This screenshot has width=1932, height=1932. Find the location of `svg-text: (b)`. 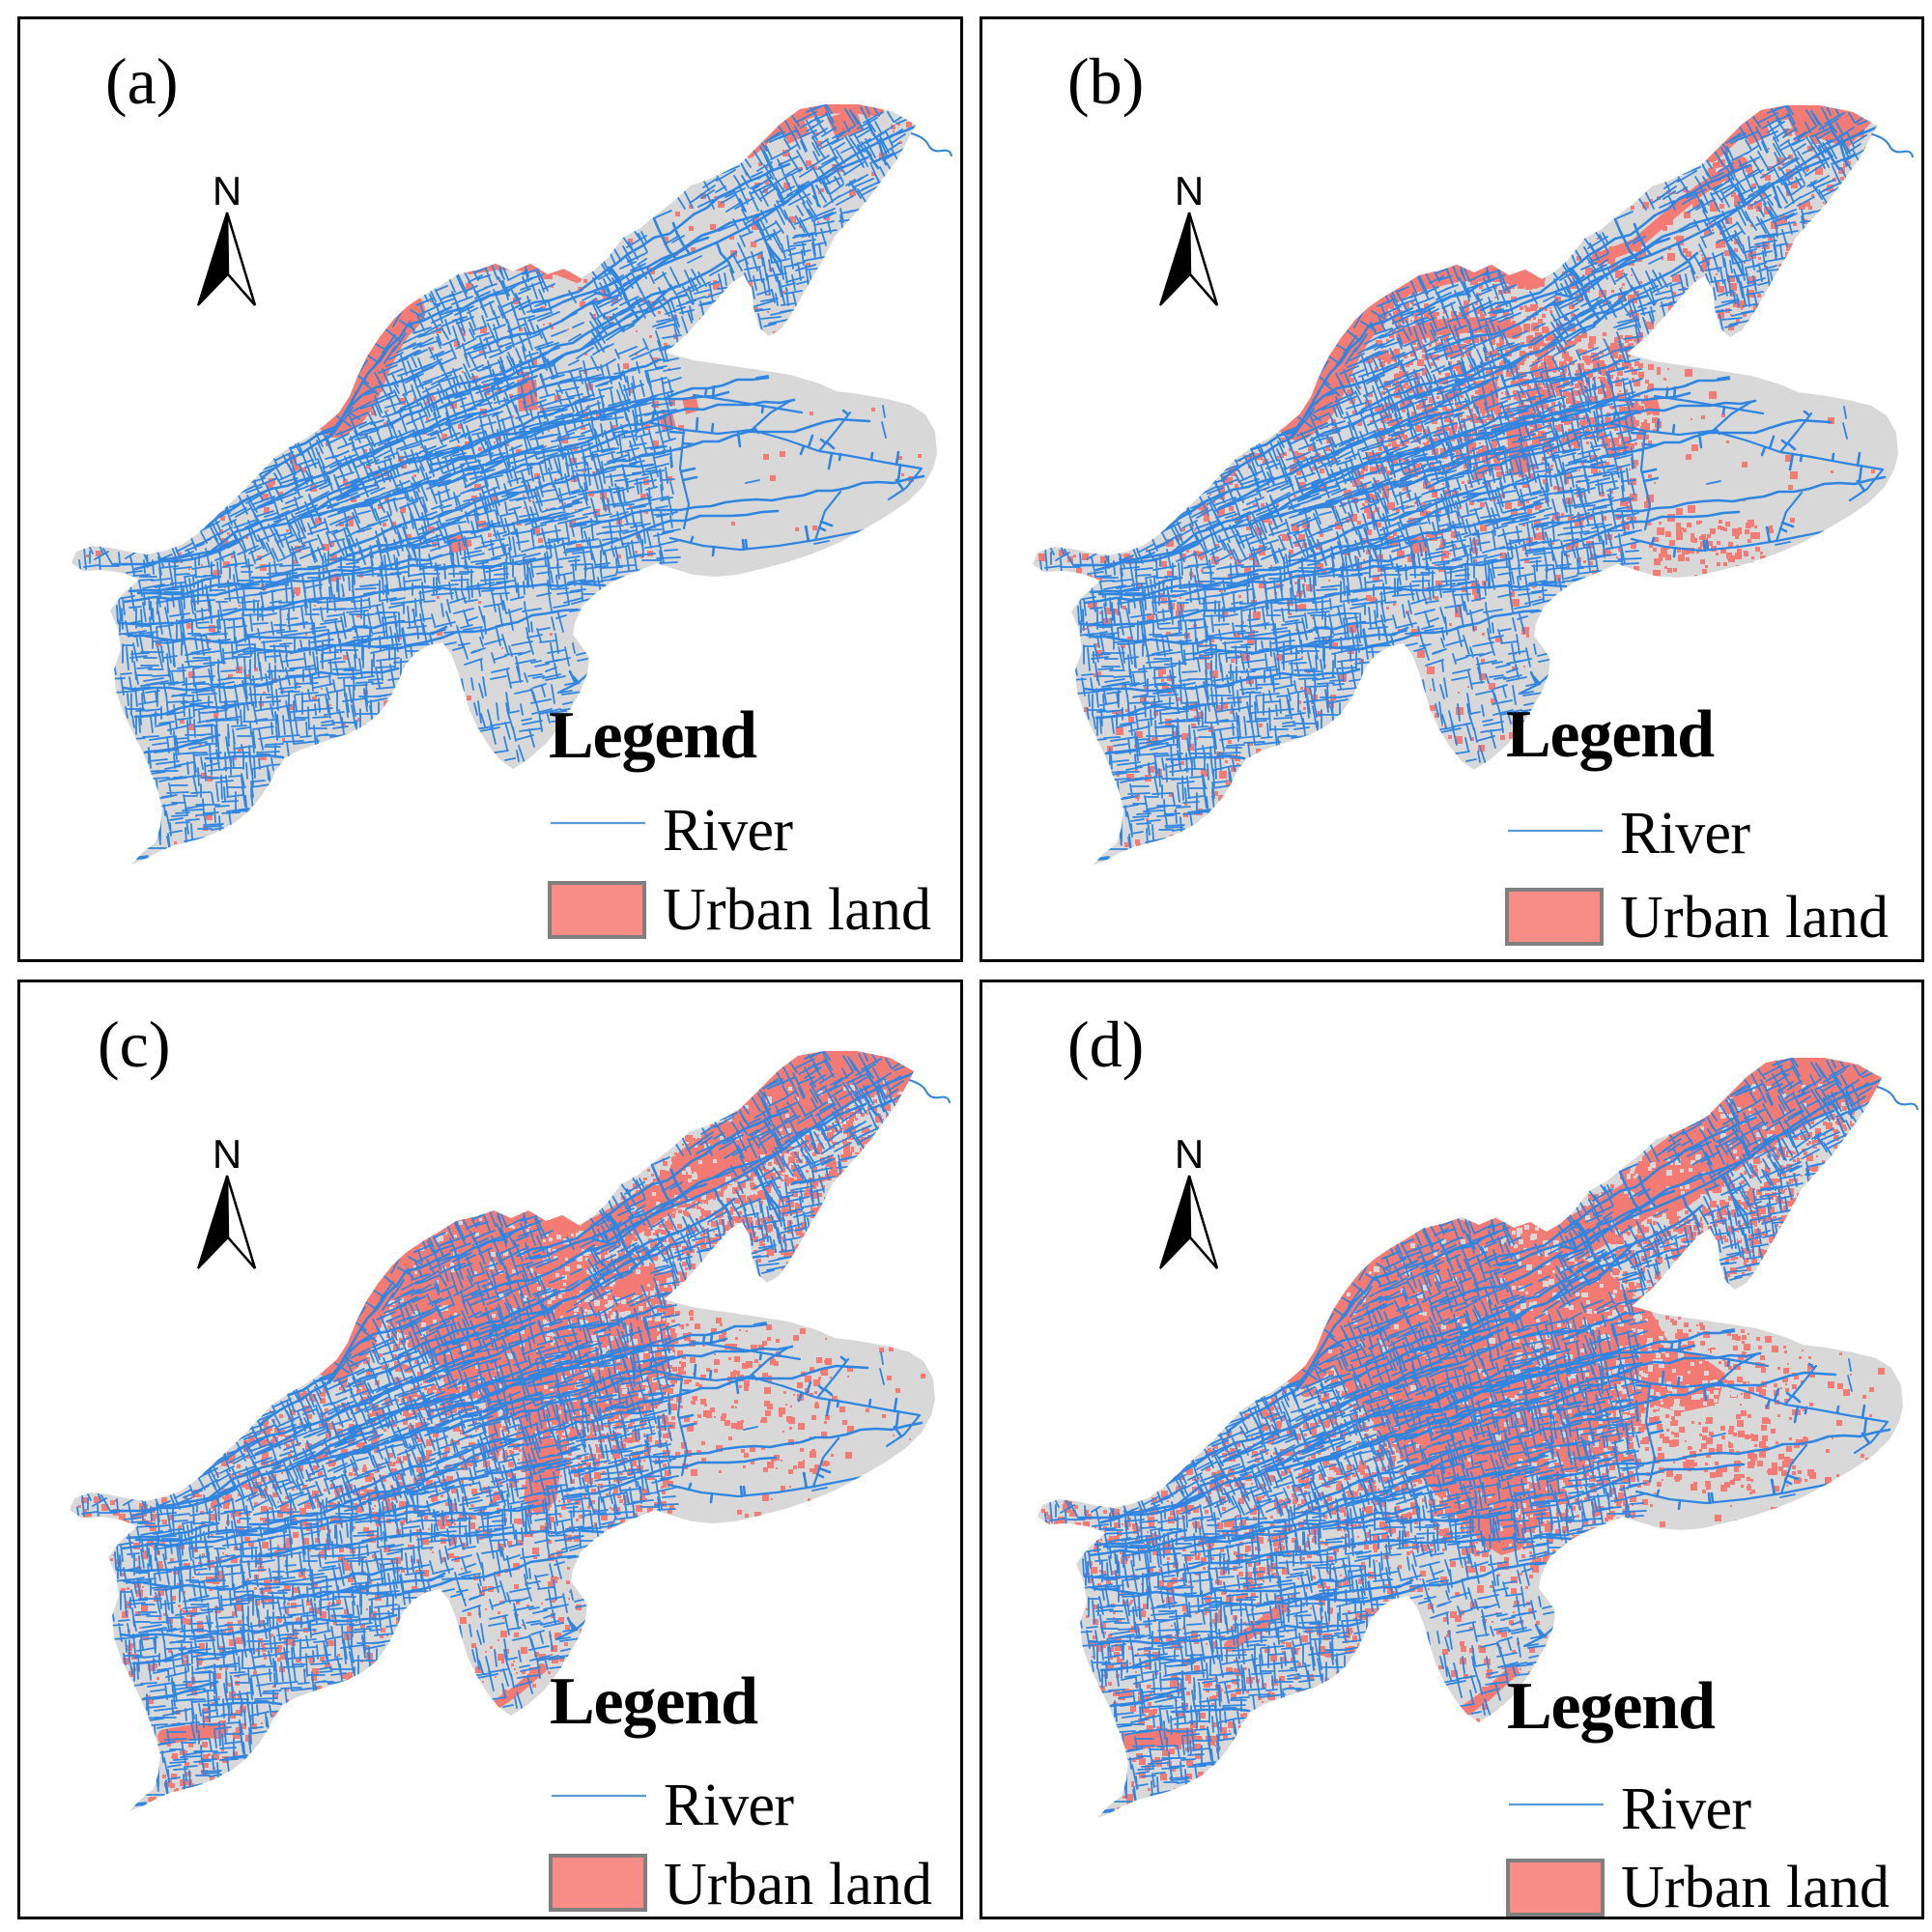

svg-text: (b) is located at coordinates (1105, 81).